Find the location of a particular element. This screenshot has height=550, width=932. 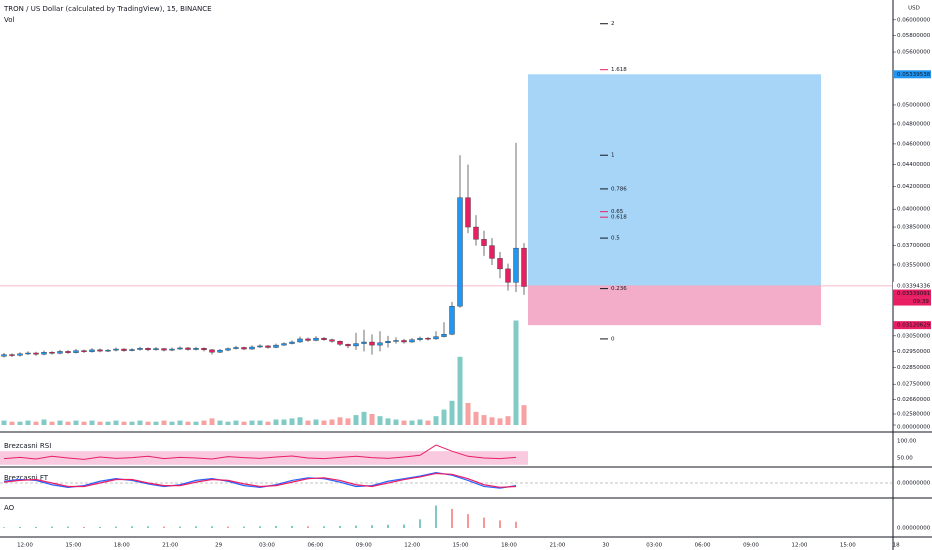

ao-tick-label: 0.00000000 is located at coordinates (914, 529).